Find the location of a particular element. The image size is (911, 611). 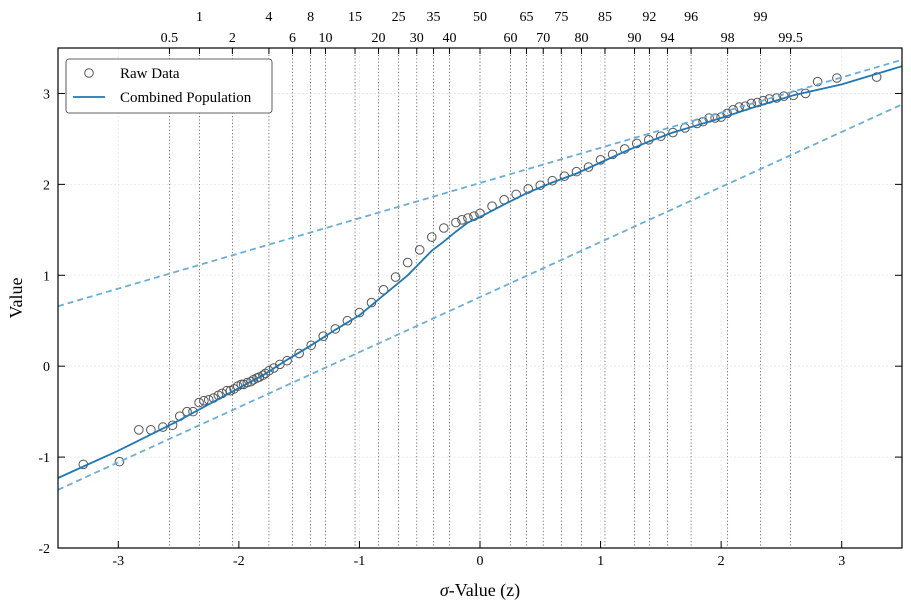

top-percentile-label-upper: 85 is located at coordinates (605, 17).